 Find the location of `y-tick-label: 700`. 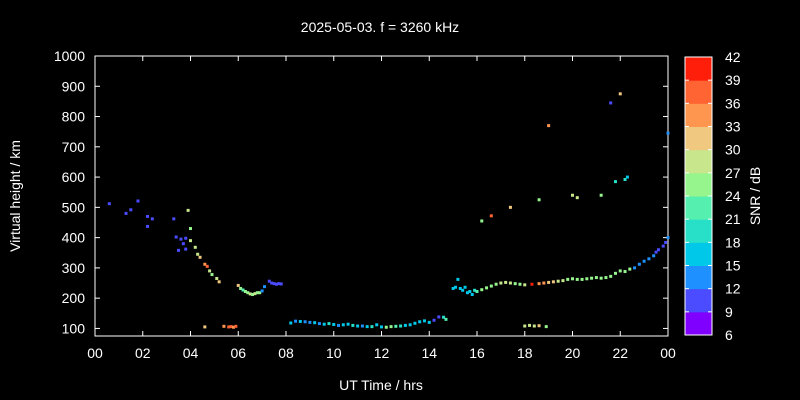

y-tick-label: 700 is located at coordinates (74, 147).